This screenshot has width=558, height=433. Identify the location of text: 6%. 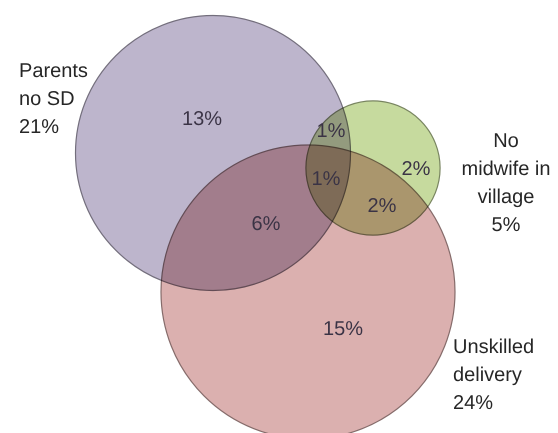
(266, 224).